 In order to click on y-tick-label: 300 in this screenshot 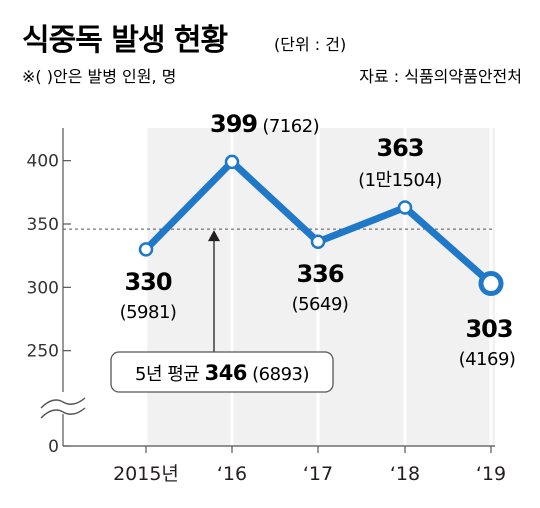, I will do `click(43, 288)`.